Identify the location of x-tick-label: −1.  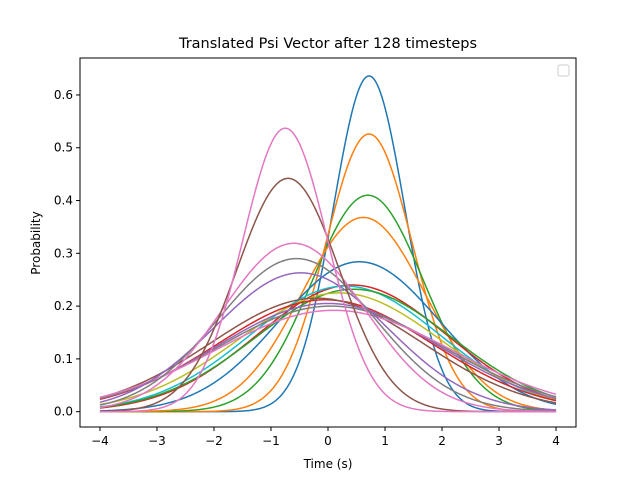
(271, 441).